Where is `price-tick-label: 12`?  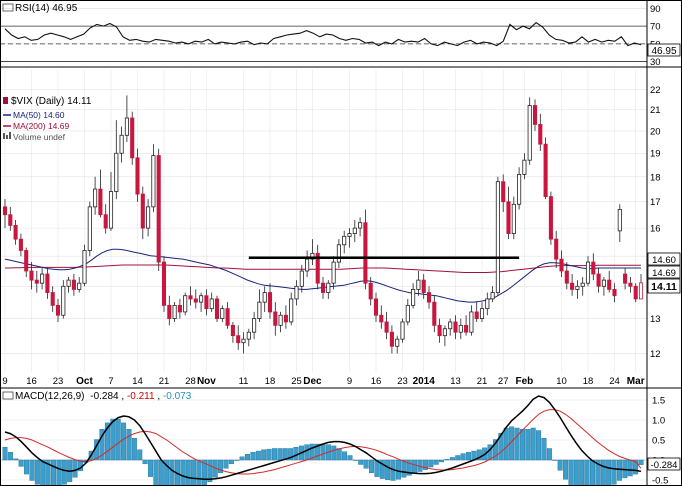
price-tick-label: 12 is located at coordinates (655, 354).